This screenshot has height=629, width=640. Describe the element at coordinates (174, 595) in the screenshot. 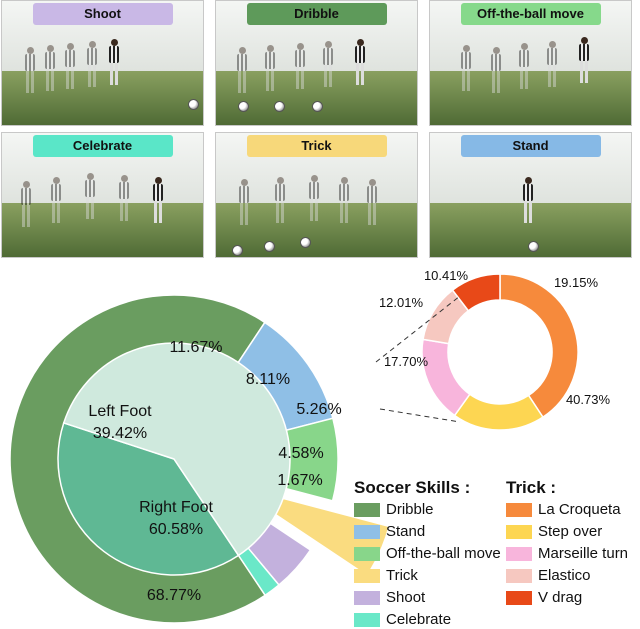

I see `value-label-dribble: 68.77%` at that location.